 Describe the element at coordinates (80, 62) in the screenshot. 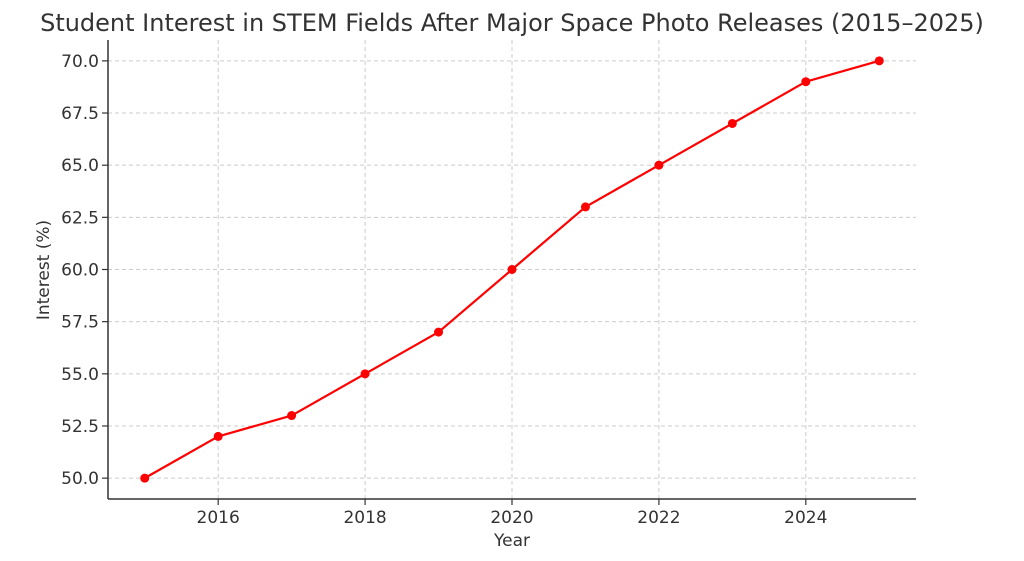

I see `y-tick-label: 70.0` at that location.